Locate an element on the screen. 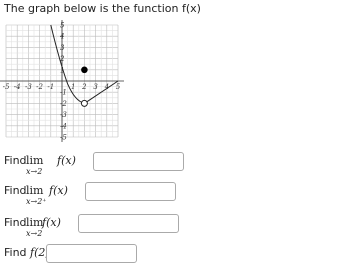  x-tick-label: -5 is located at coordinates (6, 87).